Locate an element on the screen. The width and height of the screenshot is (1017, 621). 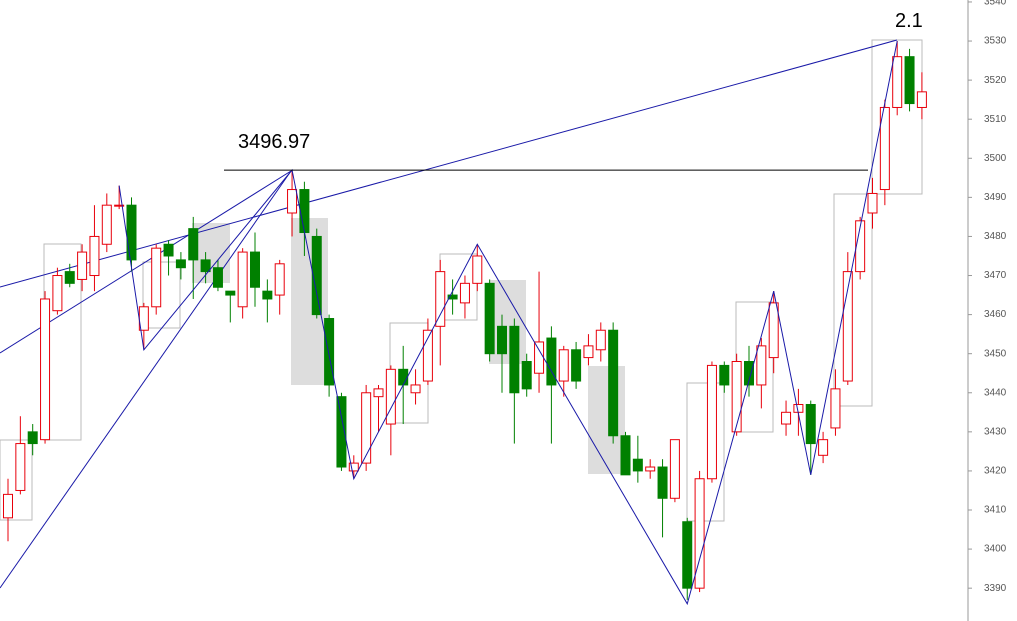
y-tick-label: 3530 is located at coordinates (995, 41).